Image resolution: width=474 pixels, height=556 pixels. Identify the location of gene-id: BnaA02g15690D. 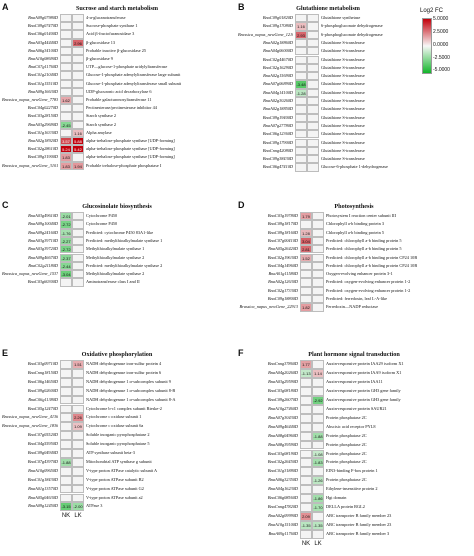
(278, 76).